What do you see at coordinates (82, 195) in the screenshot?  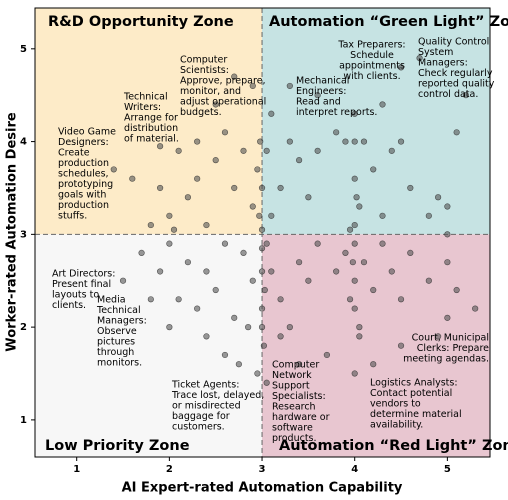 I see `annotation: goals with` at bounding box center [82, 195].